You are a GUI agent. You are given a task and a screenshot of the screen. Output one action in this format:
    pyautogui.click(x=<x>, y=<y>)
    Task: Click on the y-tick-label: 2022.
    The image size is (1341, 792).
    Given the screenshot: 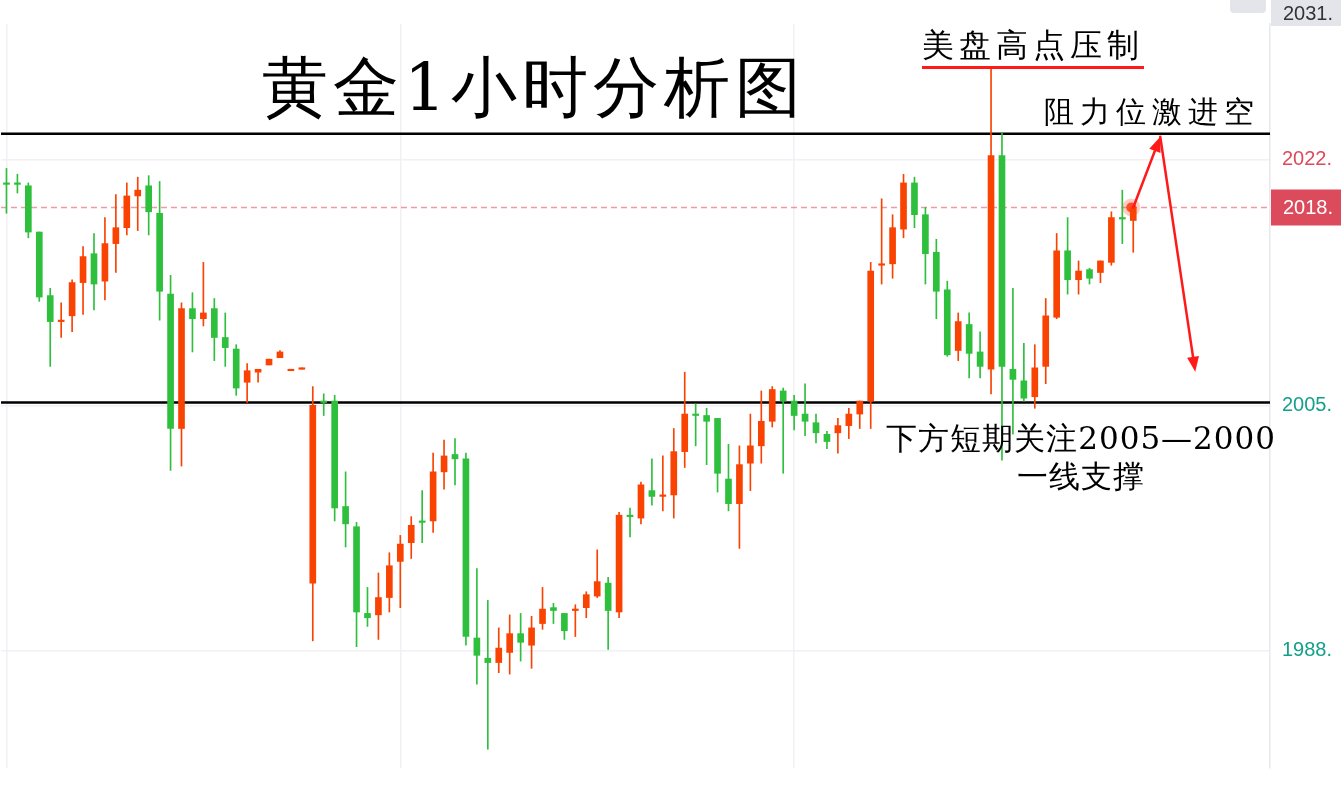 What is the action you would take?
    pyautogui.click(x=1307, y=158)
    